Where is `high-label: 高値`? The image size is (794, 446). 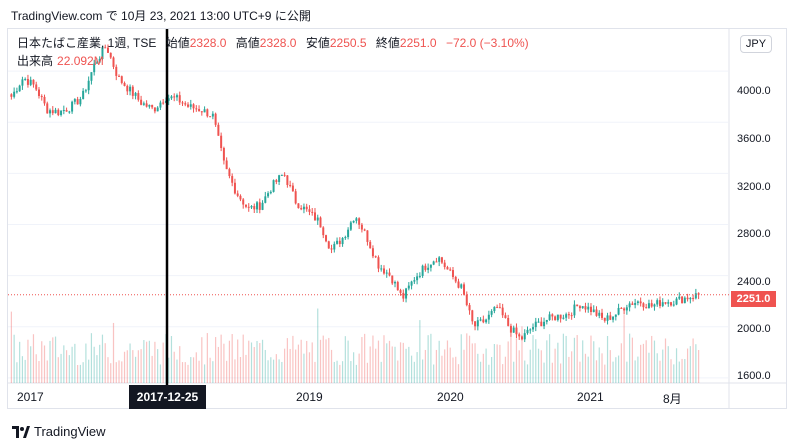 high-label: 高値 is located at coordinates (247, 43).